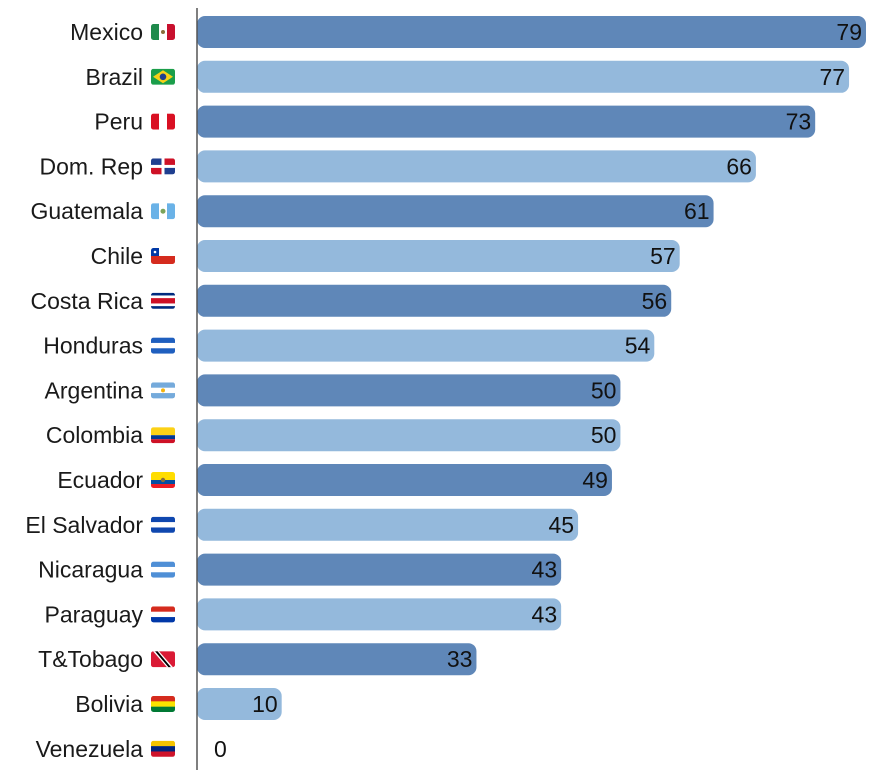 This screenshot has width=872, height=774. What do you see at coordinates (663, 256) in the screenshot?
I see `value-label-chile: 57` at bounding box center [663, 256].